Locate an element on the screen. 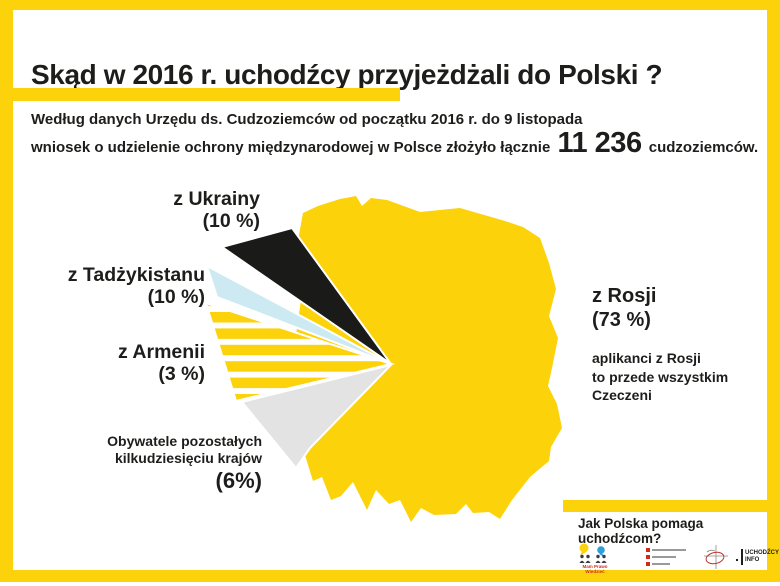  frame-right is located at coordinates (773, 291).